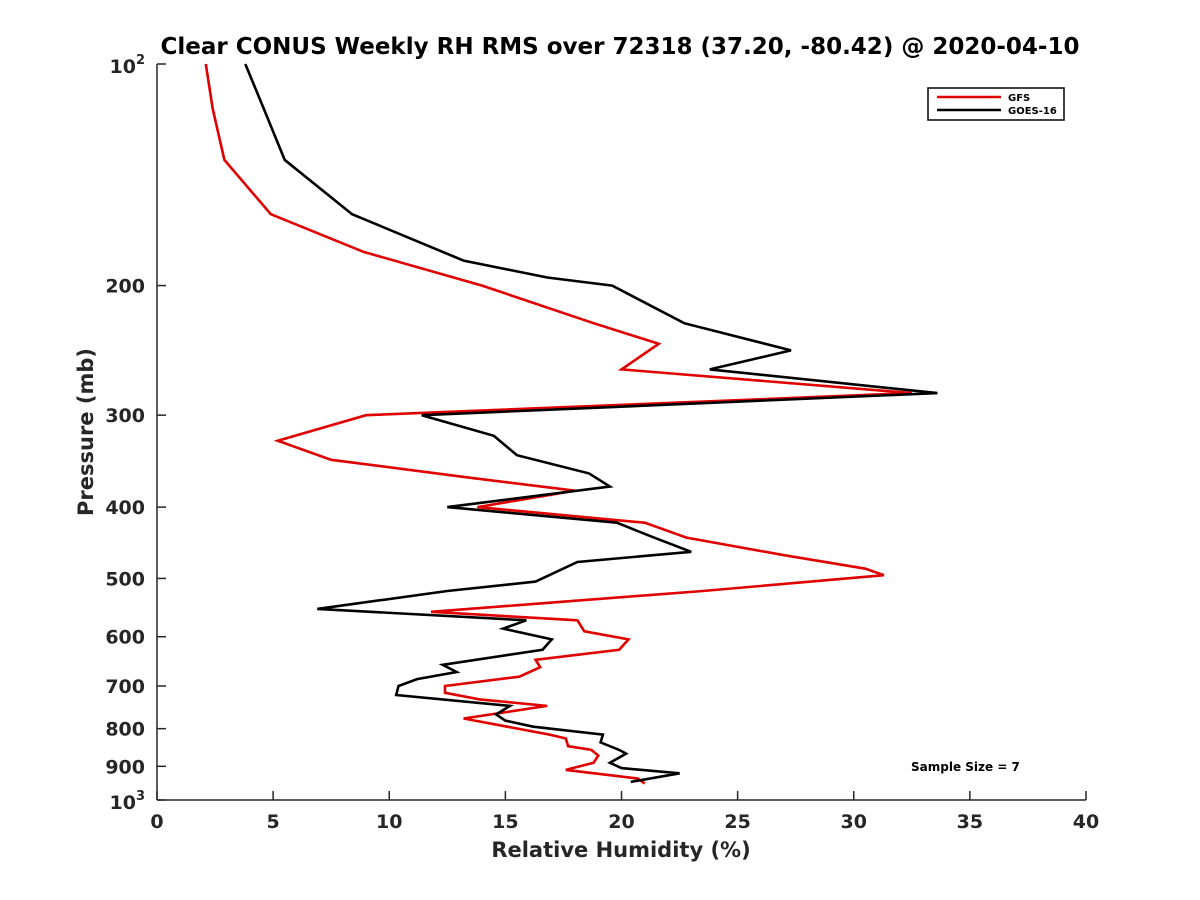 The height and width of the screenshot is (900, 1200). Describe the element at coordinates (620, 850) in the screenshot. I see `x-axis-label: Relative Humidity (%)` at that location.